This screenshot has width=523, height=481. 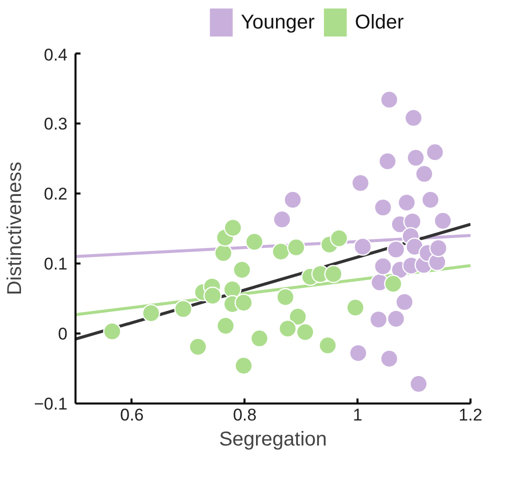 What do you see at coordinates (244, 415) in the screenshot?
I see `x-tick-label: 0.8` at bounding box center [244, 415].